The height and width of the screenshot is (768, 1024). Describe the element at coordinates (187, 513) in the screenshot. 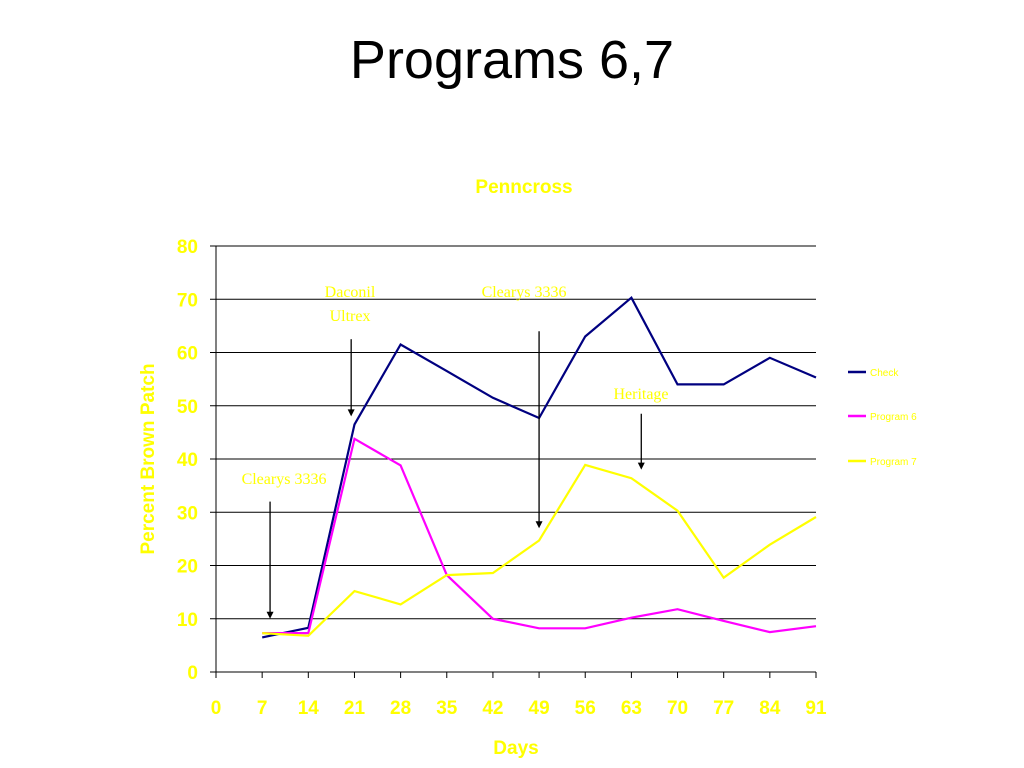

I see `y-tick-label: 30` at that location.